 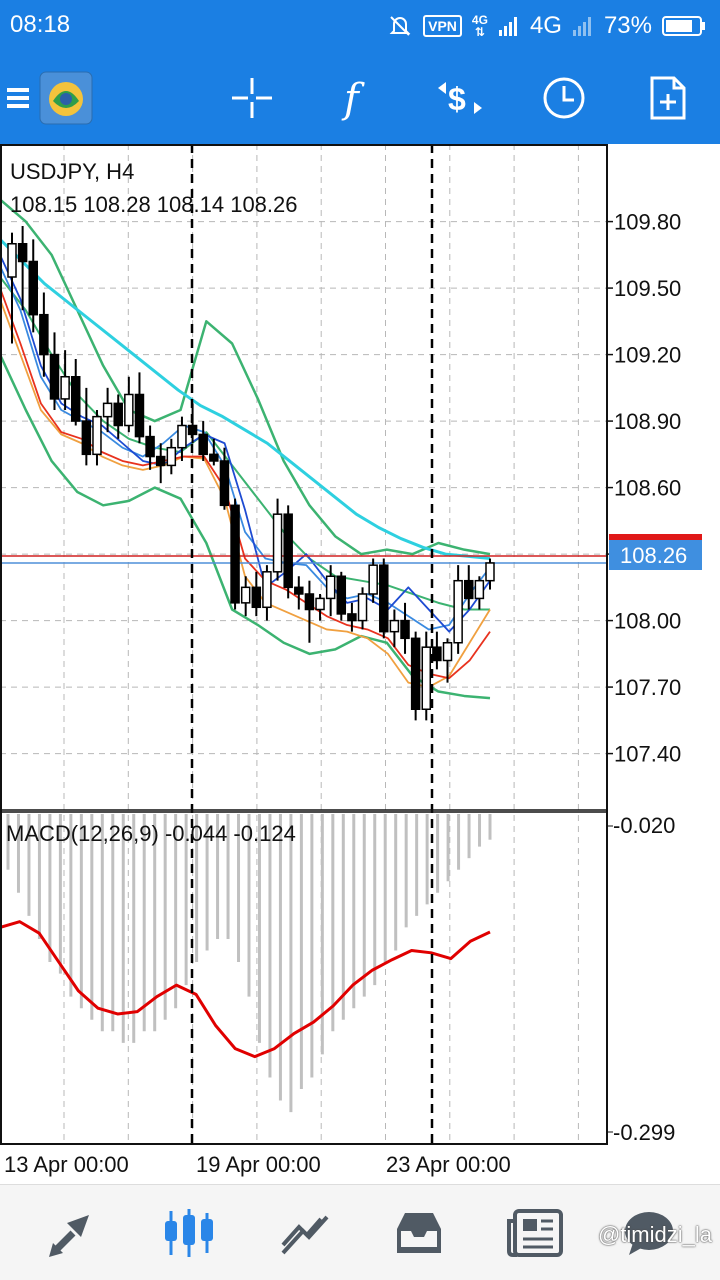 I want to click on indicators-button: f, so click(x=356, y=98).